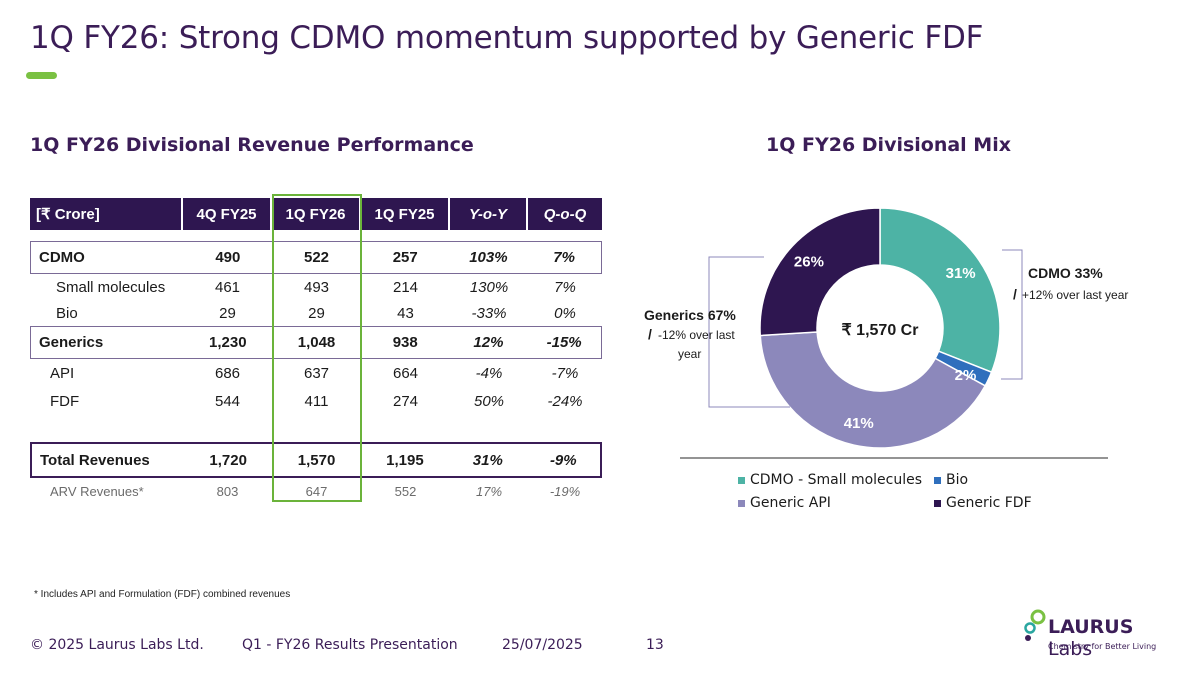 This screenshot has height=674, width=1200. I want to click on cell: 1,230, so click(228, 342).